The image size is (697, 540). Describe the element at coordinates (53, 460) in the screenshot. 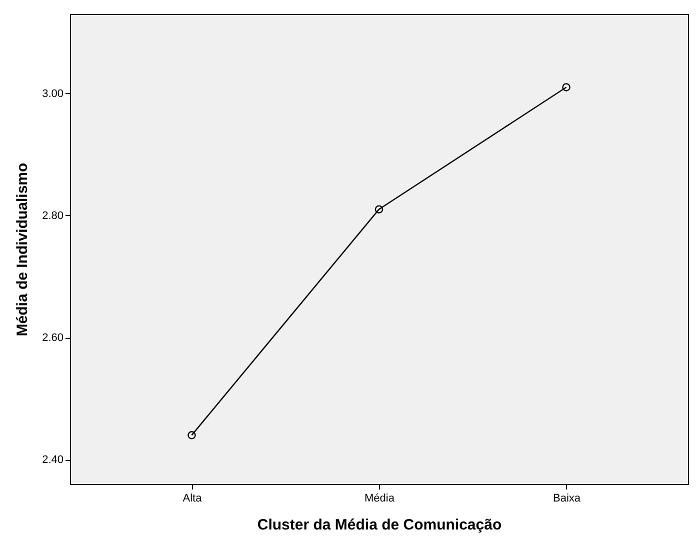

I see `y-tick-label: 2.40` at that location.